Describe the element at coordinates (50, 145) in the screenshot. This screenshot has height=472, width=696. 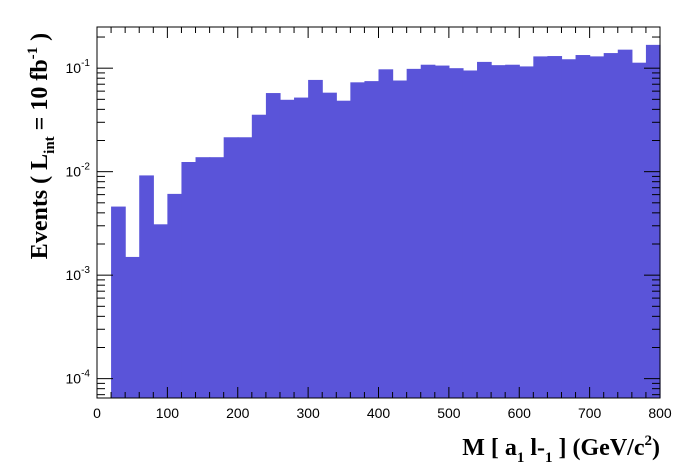
I see `y-axis-title-sub: int` at that location.